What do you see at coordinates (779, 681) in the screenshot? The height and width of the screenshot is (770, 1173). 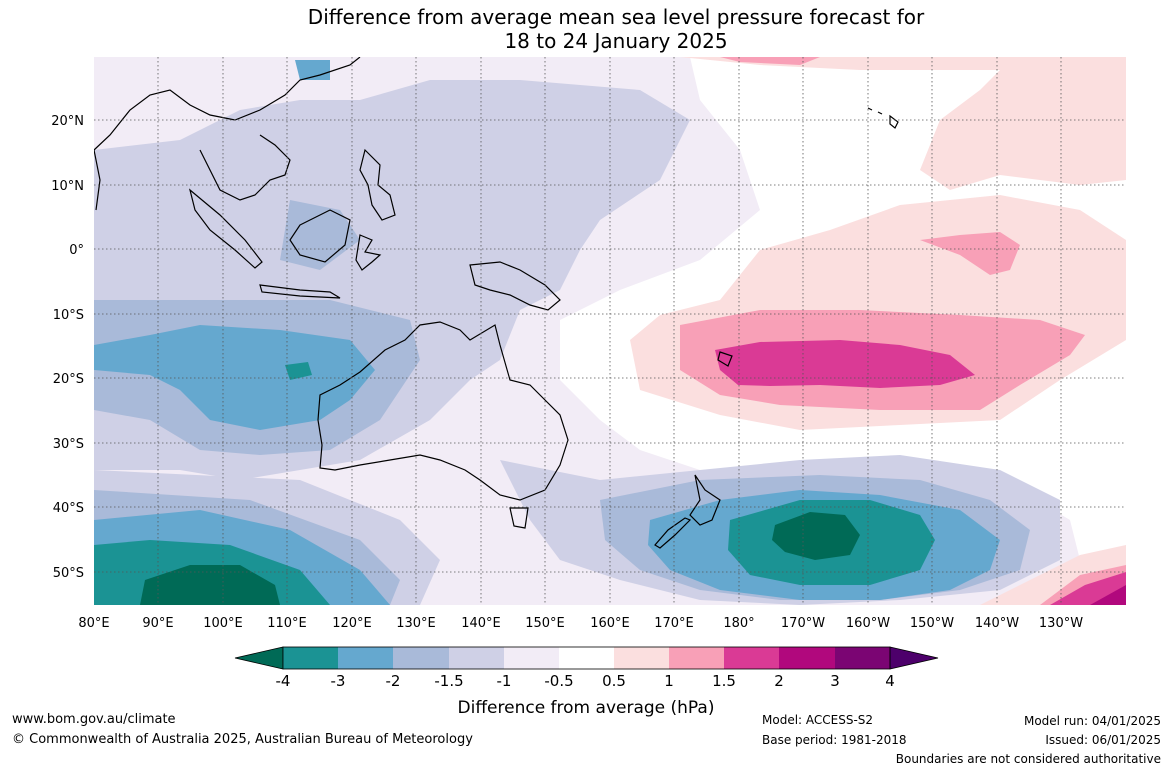 I see `colorbar-tick-label: 2` at bounding box center [779, 681].